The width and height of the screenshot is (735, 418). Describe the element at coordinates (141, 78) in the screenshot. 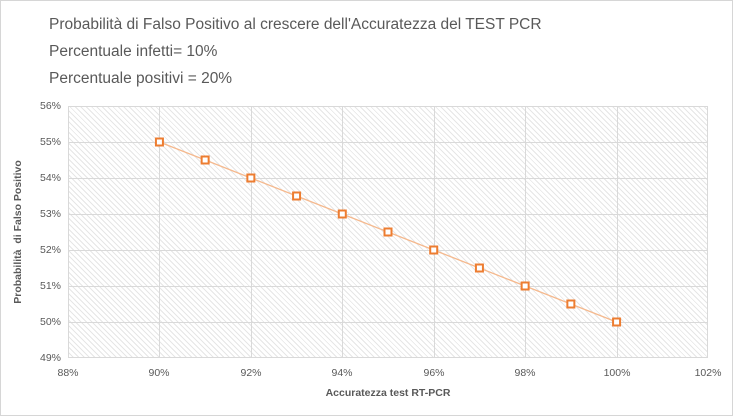

I see `chart-subtitle-positive: Percentuale positivi = 20%` at that location.